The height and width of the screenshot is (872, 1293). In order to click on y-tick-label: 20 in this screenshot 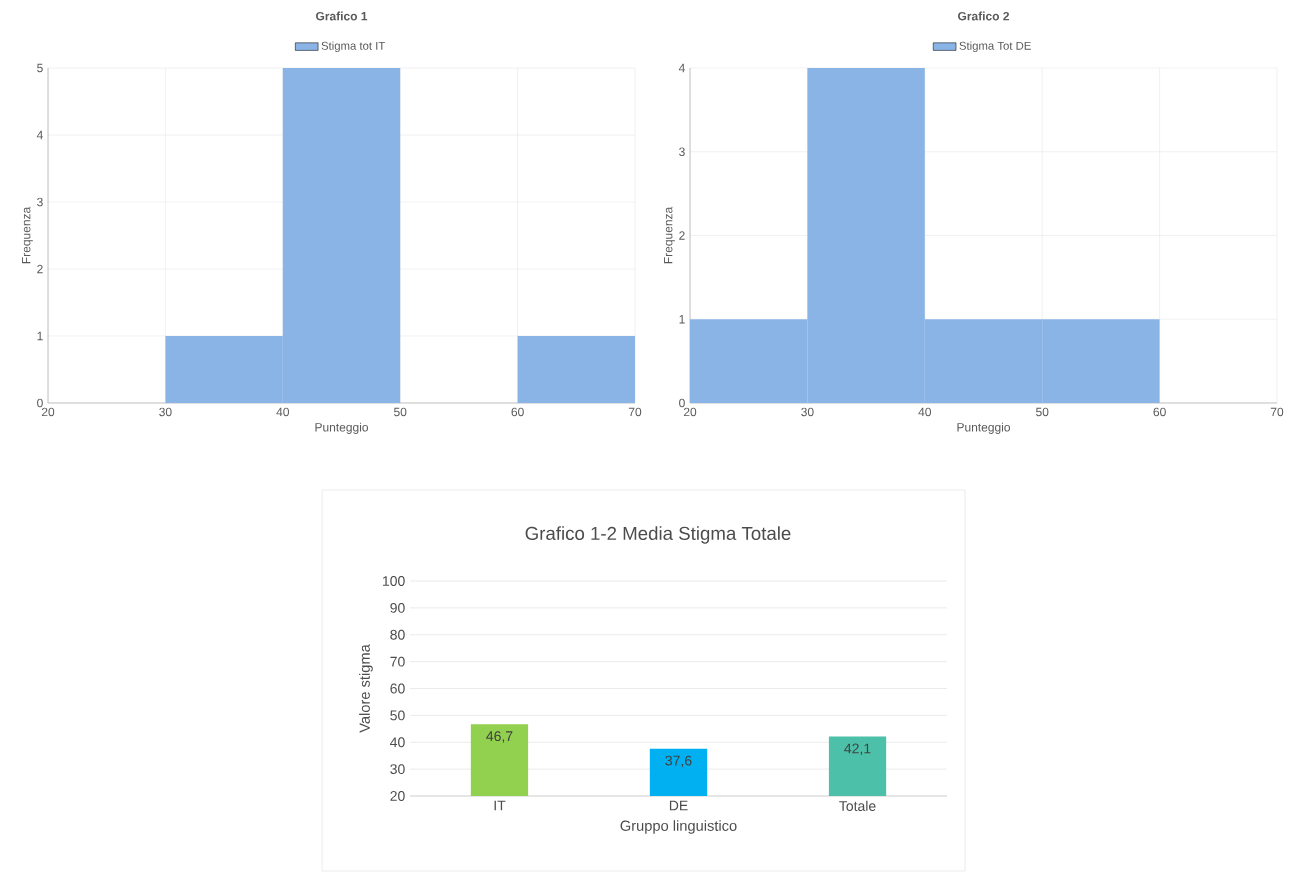, I will do `click(397, 796)`.